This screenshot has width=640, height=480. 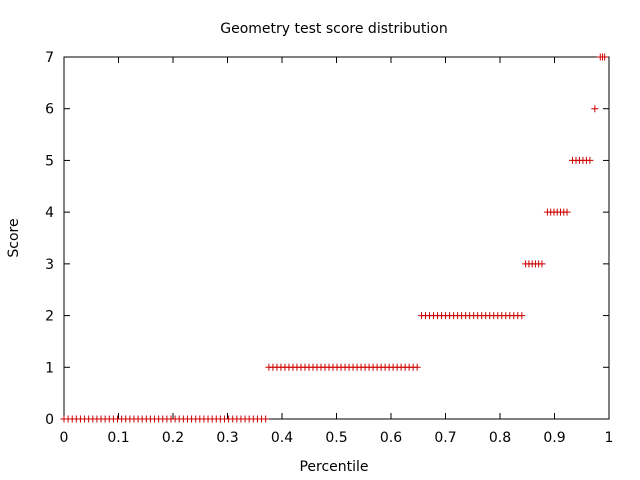 What do you see at coordinates (333, 29) in the screenshot?
I see `chart-title: Geometry test score distribution` at bounding box center [333, 29].